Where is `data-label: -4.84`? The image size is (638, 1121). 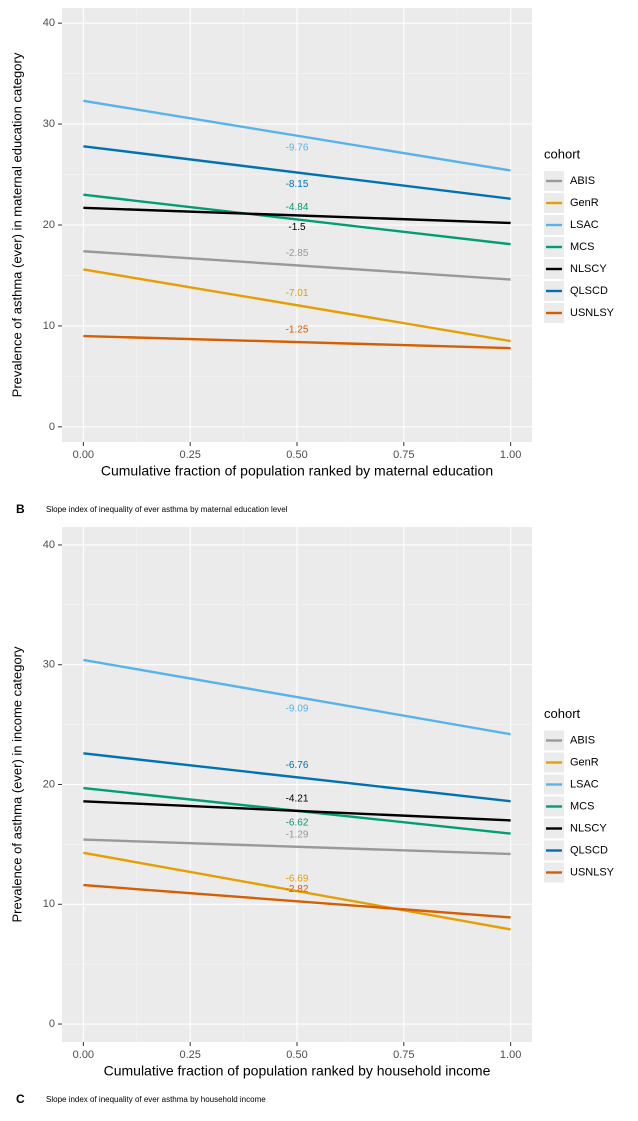
data-label: -4.84 is located at coordinates (297, 207).